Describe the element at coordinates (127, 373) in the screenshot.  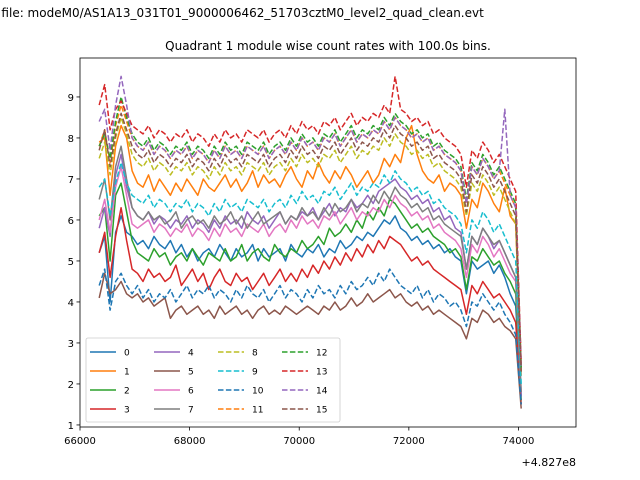
I see `legend-label: 1` at that location.